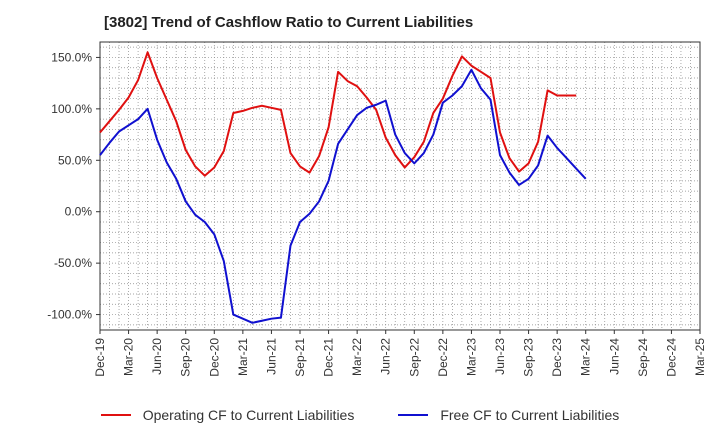 The image size is (720, 440). What do you see at coordinates (79, 212) in the screenshot?
I see `y-tick-label: 0.0%` at bounding box center [79, 212].